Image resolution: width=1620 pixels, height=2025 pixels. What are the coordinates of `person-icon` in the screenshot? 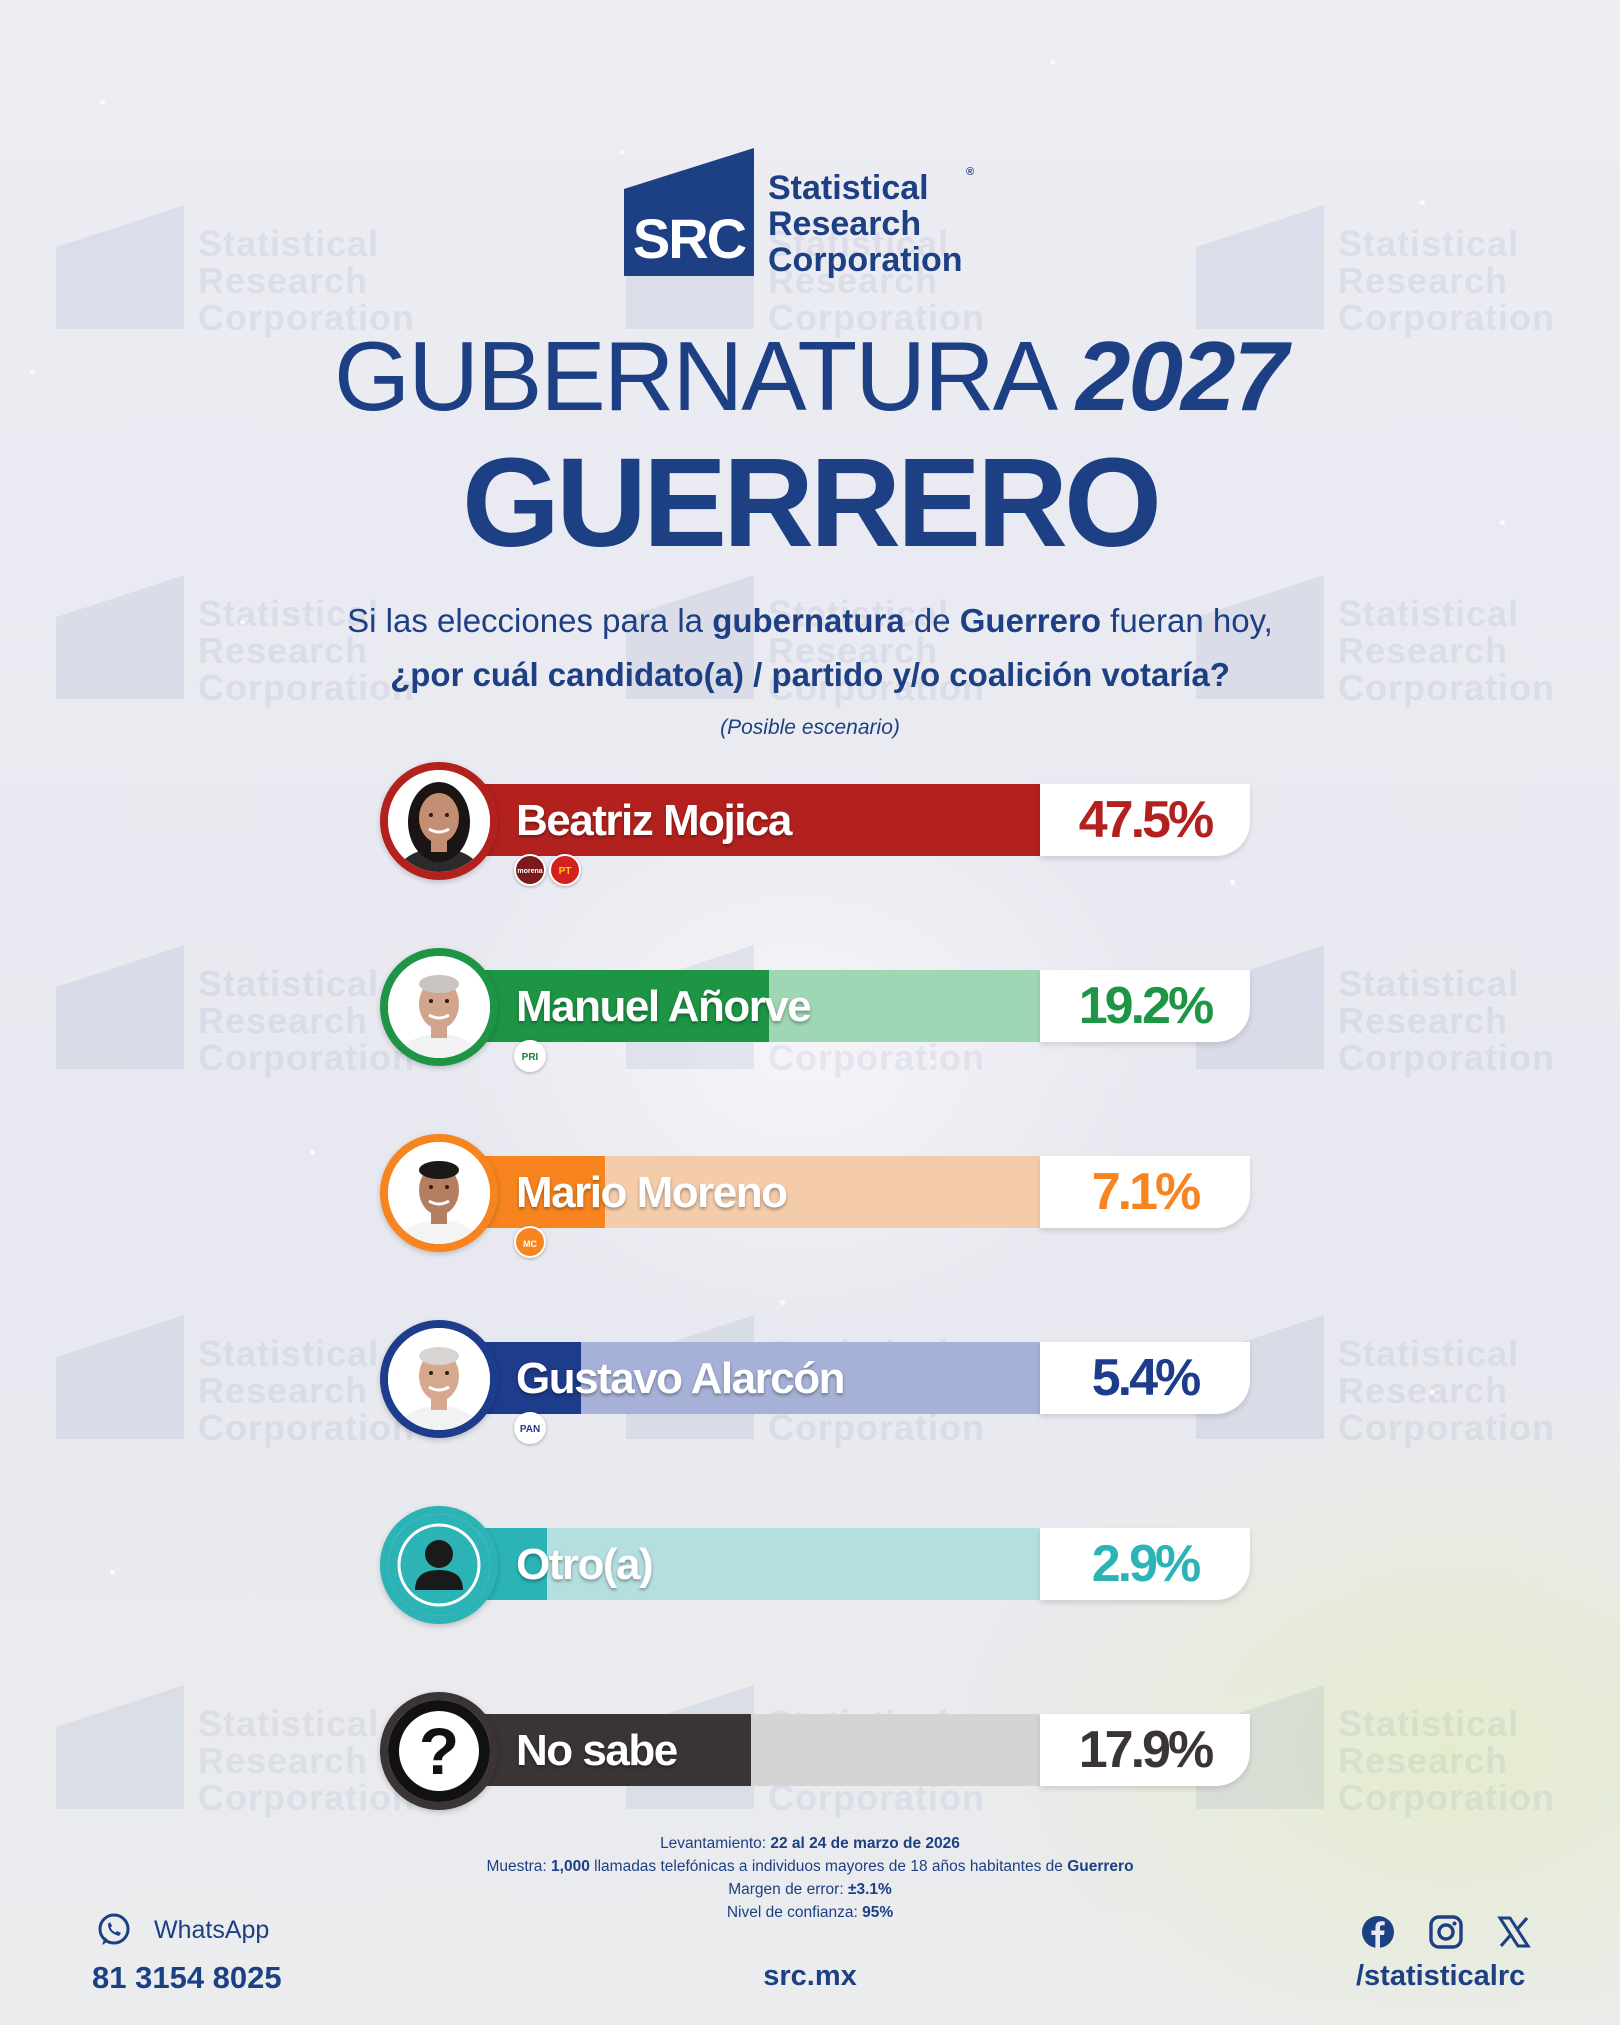 It's located at (439, 1565).